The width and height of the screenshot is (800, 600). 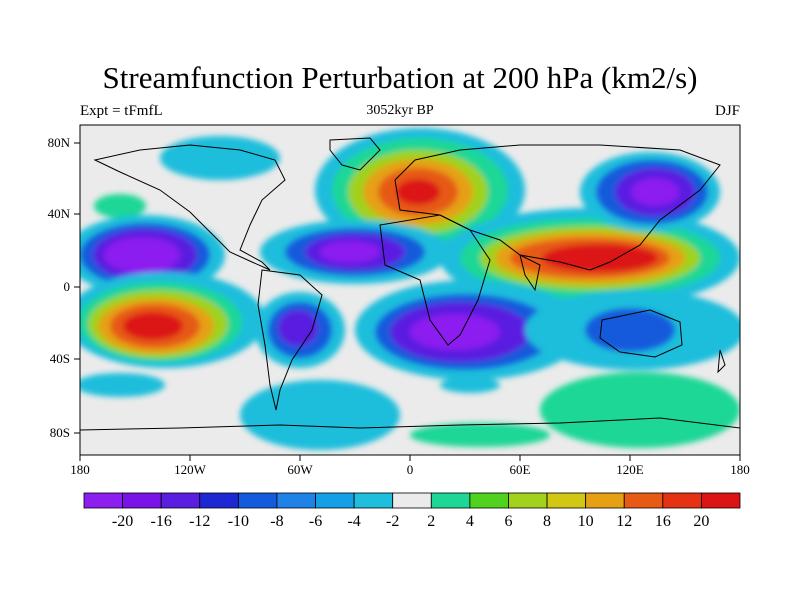 What do you see at coordinates (161, 521) in the screenshot?
I see `colorbar-label: -16` at bounding box center [161, 521].